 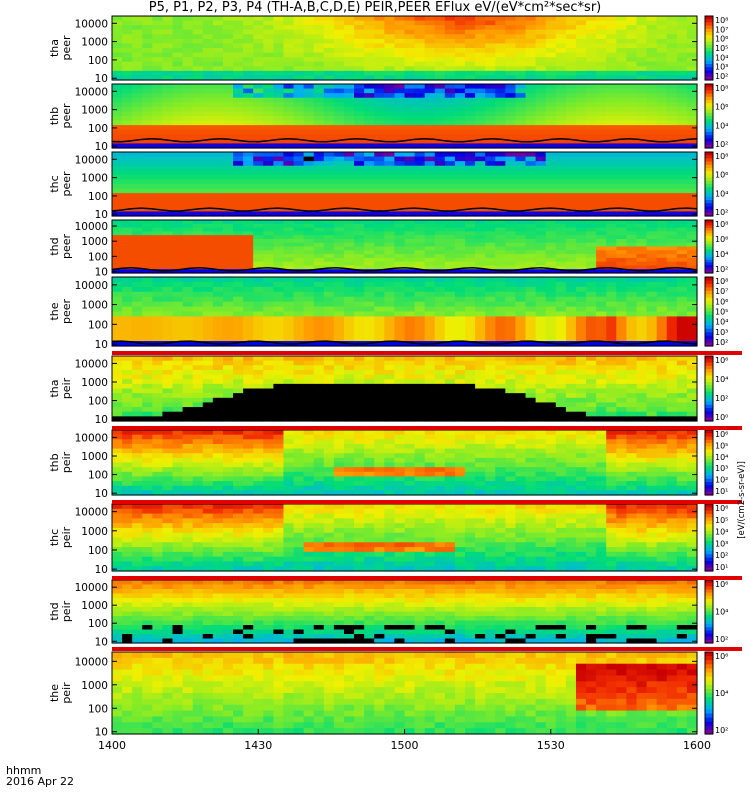 What do you see at coordinates (721, 48) in the screenshot?
I see `colorbar-tick-label: 10⁵` at bounding box center [721, 48].